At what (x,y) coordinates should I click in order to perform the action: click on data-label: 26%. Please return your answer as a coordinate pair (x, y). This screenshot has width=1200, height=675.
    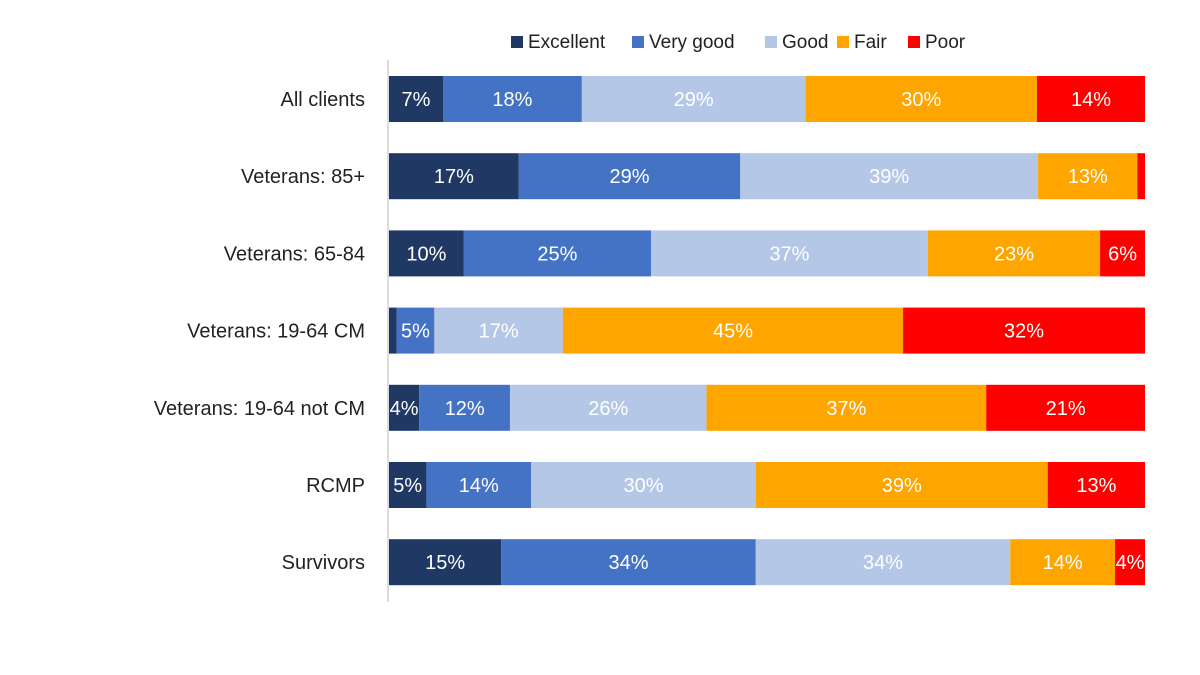
    Looking at the image, I should click on (608, 409).